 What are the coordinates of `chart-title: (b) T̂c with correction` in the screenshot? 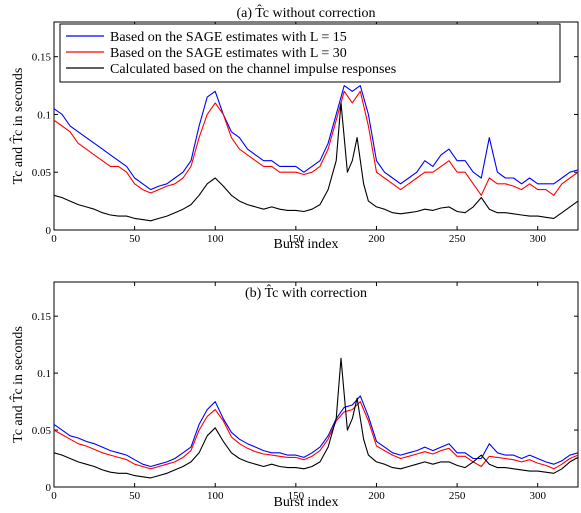 It's located at (306, 292).